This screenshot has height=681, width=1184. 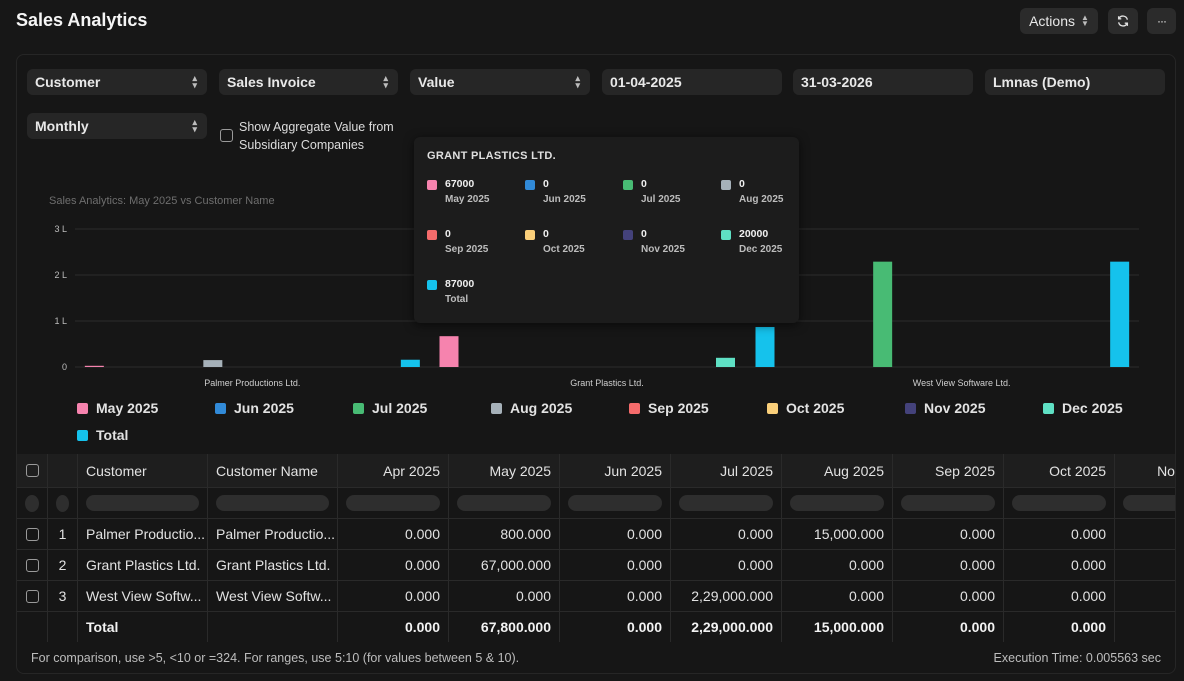 What do you see at coordinates (1059, 470) in the screenshot?
I see `column-header: Oct 2025` at bounding box center [1059, 470].